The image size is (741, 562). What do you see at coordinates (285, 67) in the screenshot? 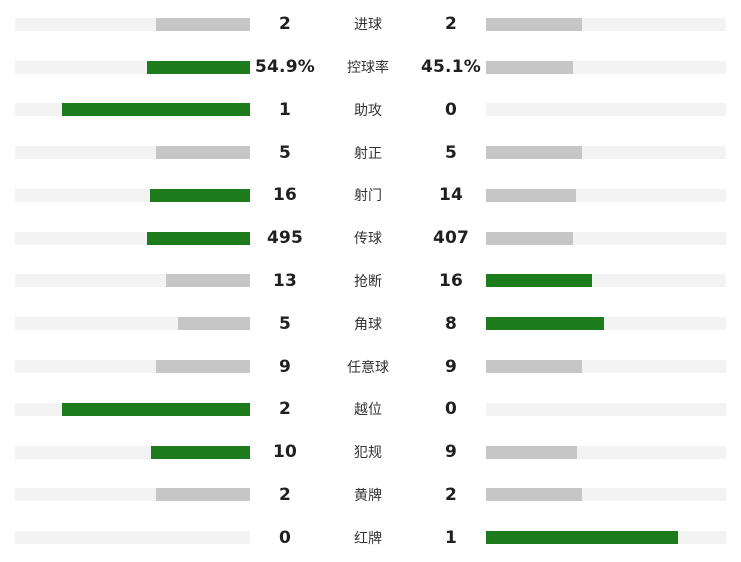
I see `home-stat-value: 54.9%` at bounding box center [285, 67].